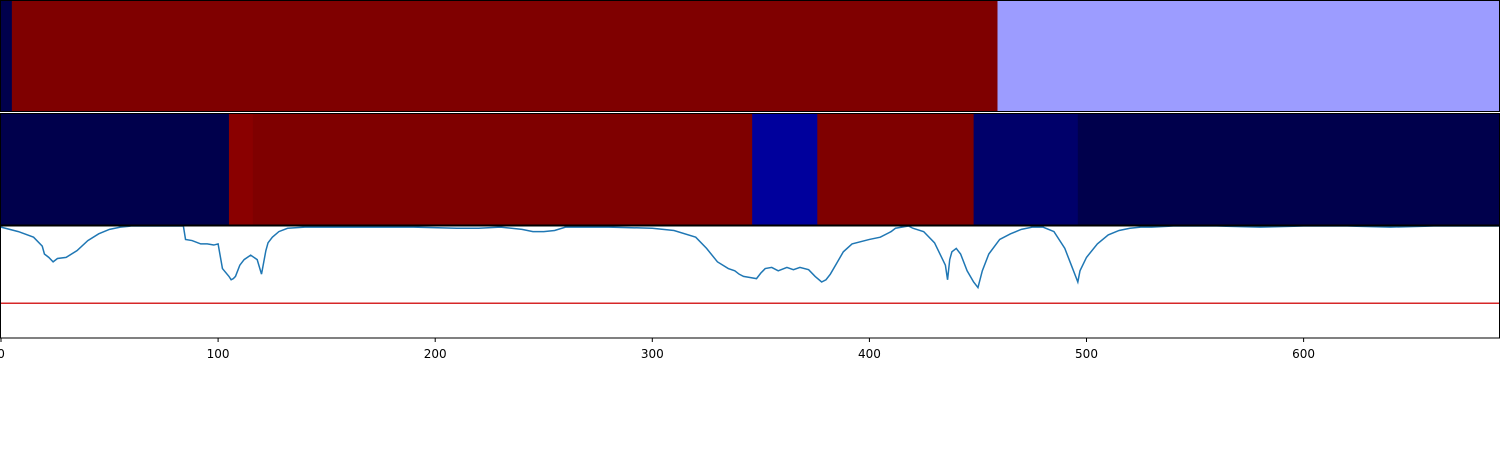 The image size is (1500, 450). I want to click on x-axis: 0 100 200 300 400 500 600, so click(657, 349).